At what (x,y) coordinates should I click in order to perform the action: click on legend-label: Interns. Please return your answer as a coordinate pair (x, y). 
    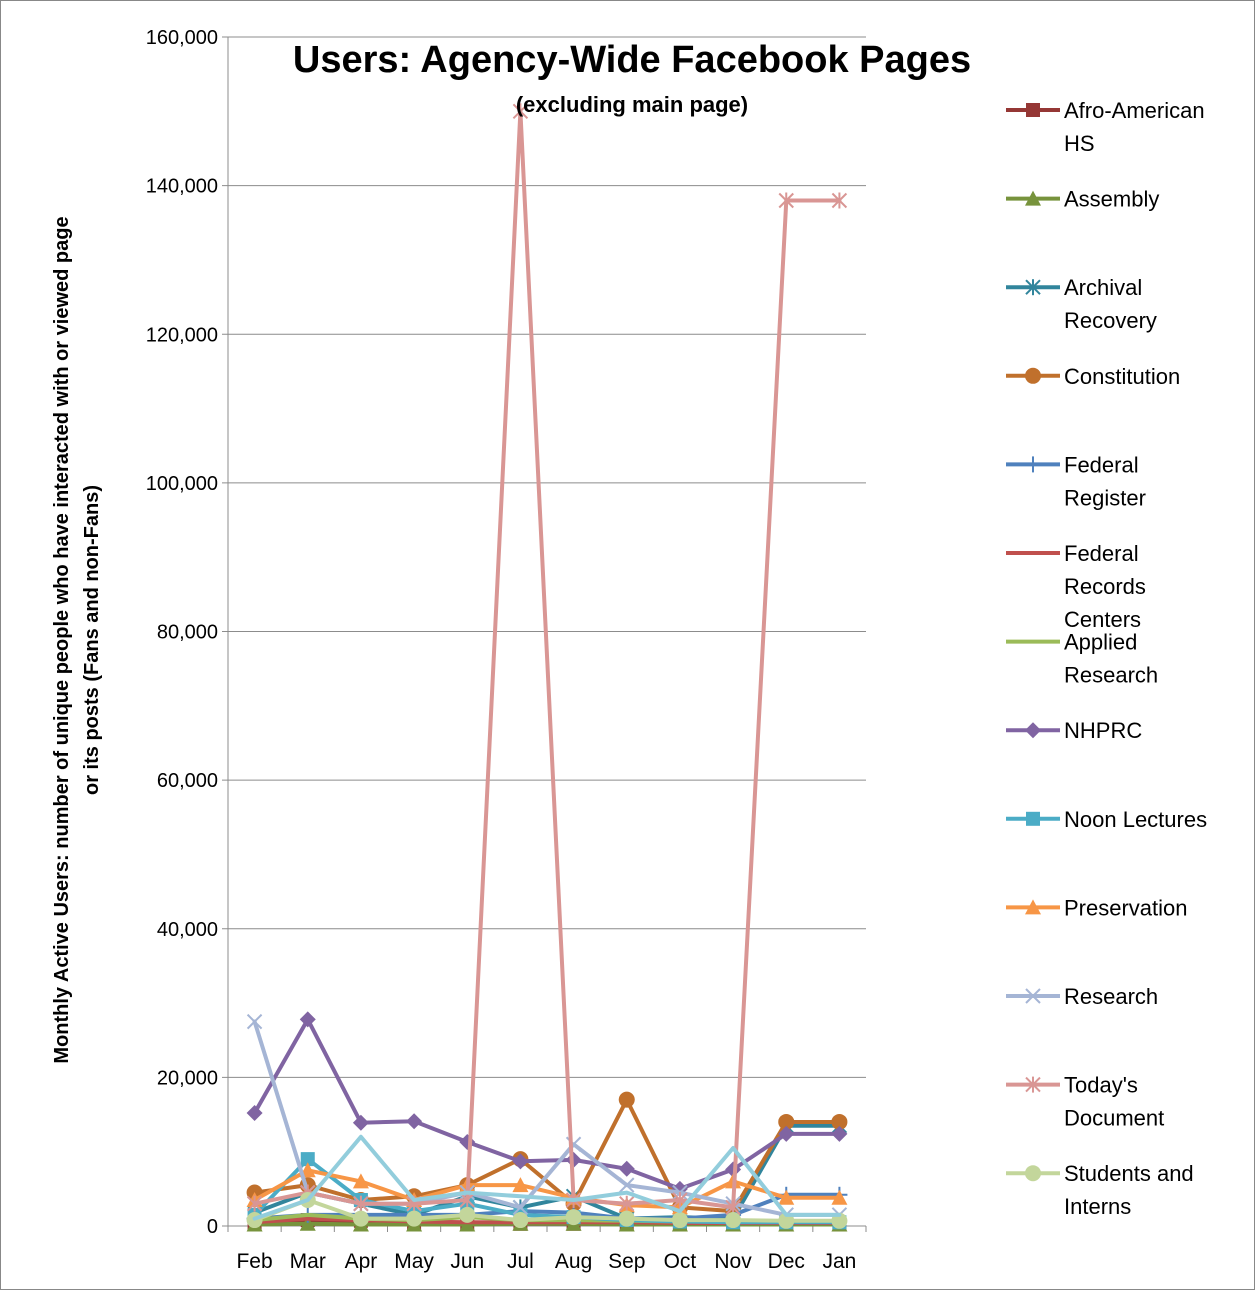
    Looking at the image, I should click on (1097, 1206).